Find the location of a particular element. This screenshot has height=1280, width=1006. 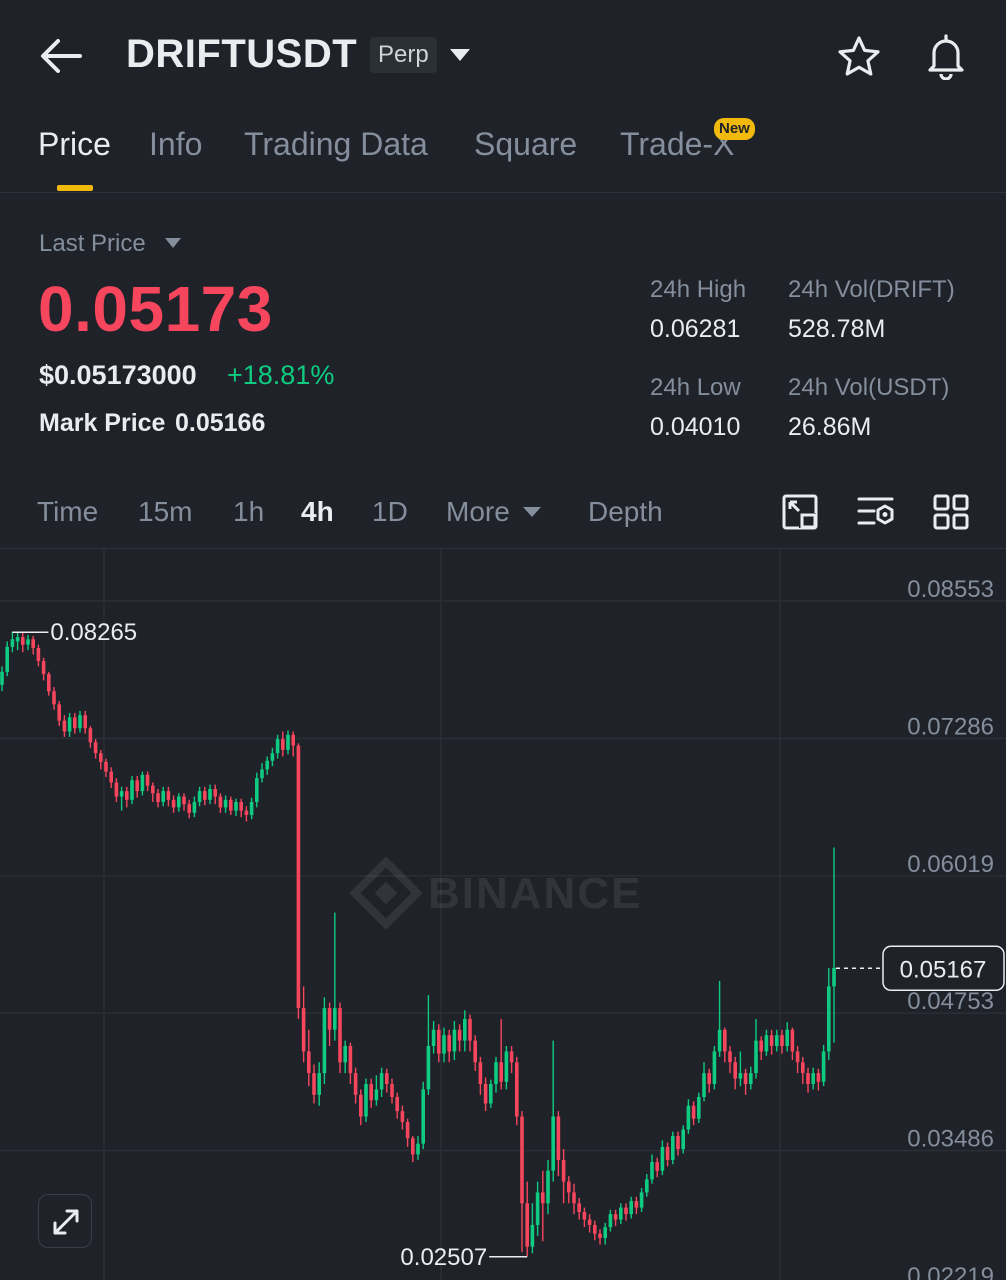

timeframe-1d: 1D is located at coordinates (390, 511).